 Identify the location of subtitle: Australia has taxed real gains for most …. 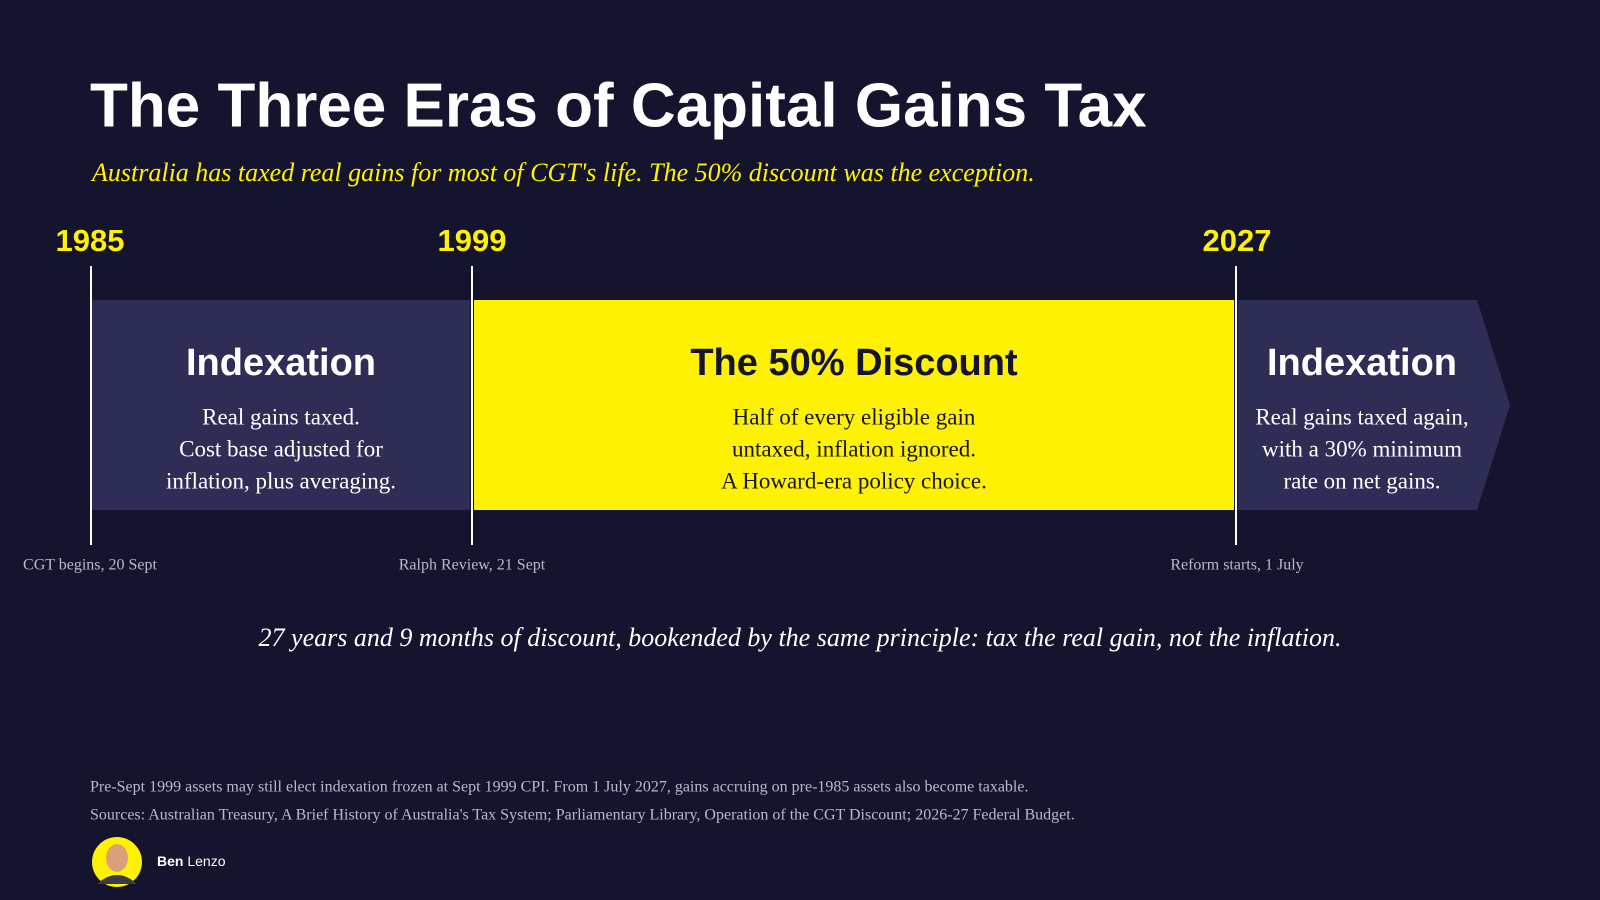
(562, 172).